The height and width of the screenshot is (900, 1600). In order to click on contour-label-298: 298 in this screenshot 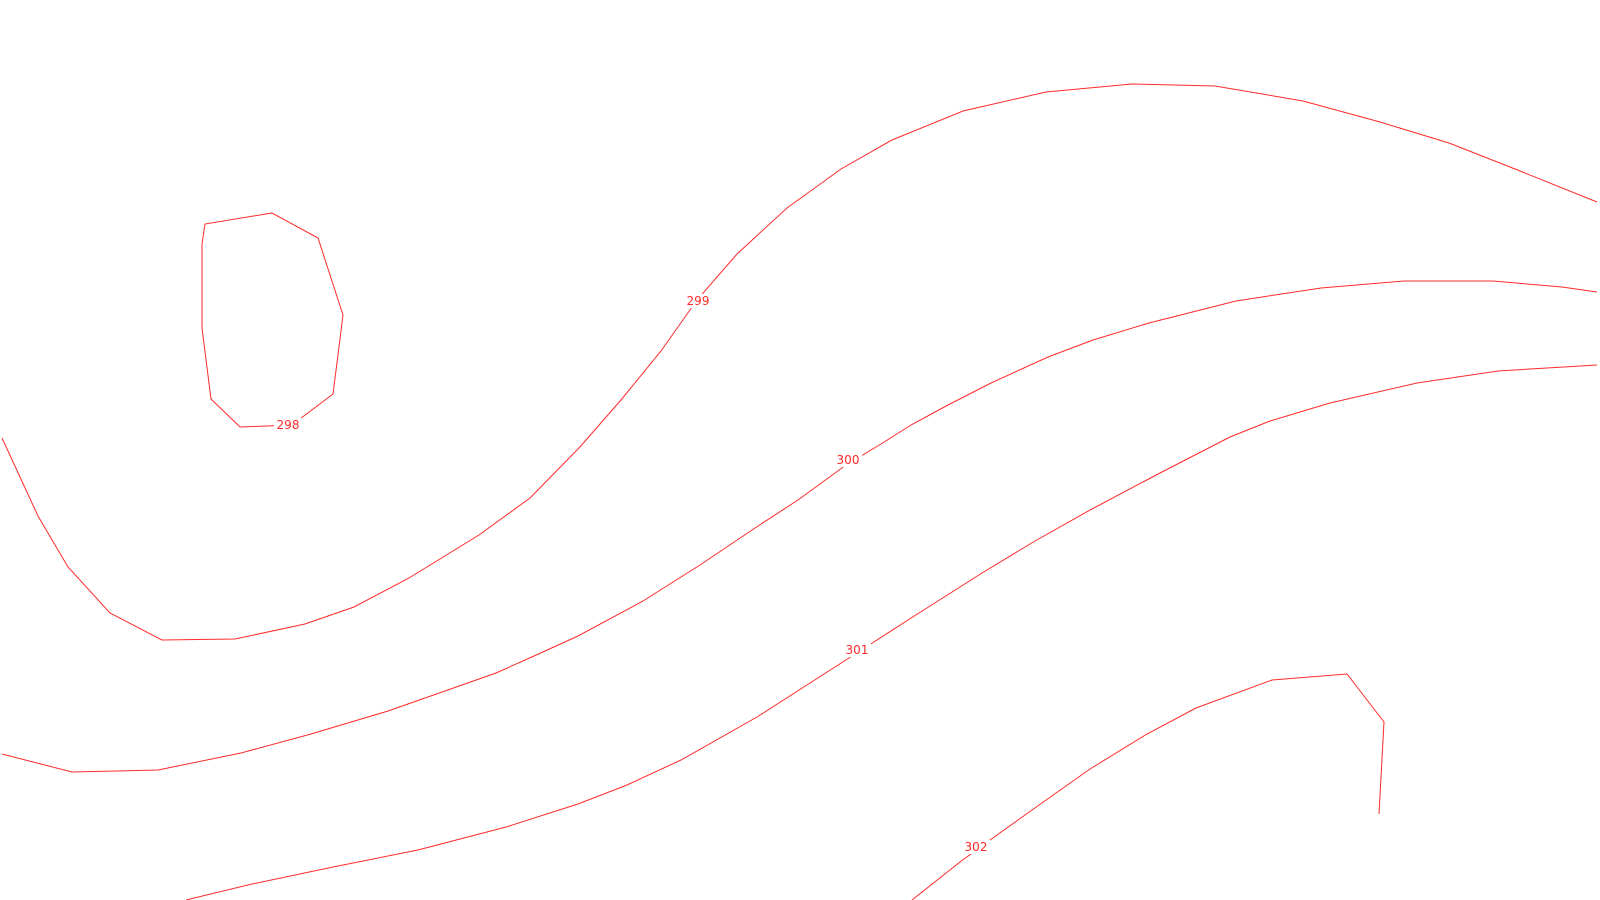, I will do `click(288, 425)`.